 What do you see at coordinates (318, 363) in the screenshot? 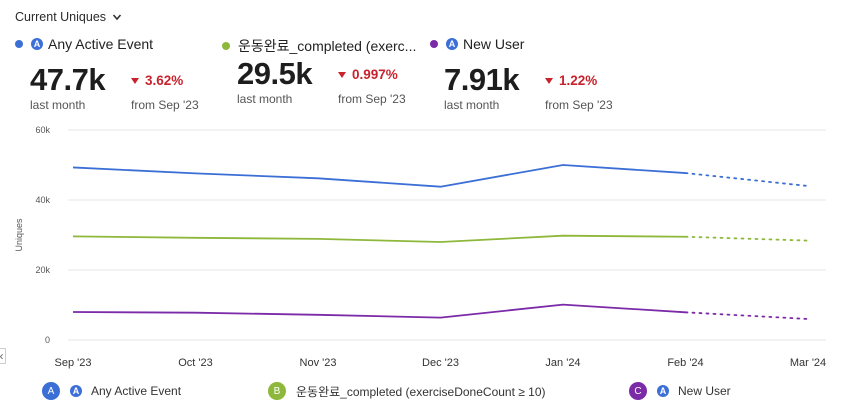
I see `x-tick-label: Nov '23` at bounding box center [318, 363].